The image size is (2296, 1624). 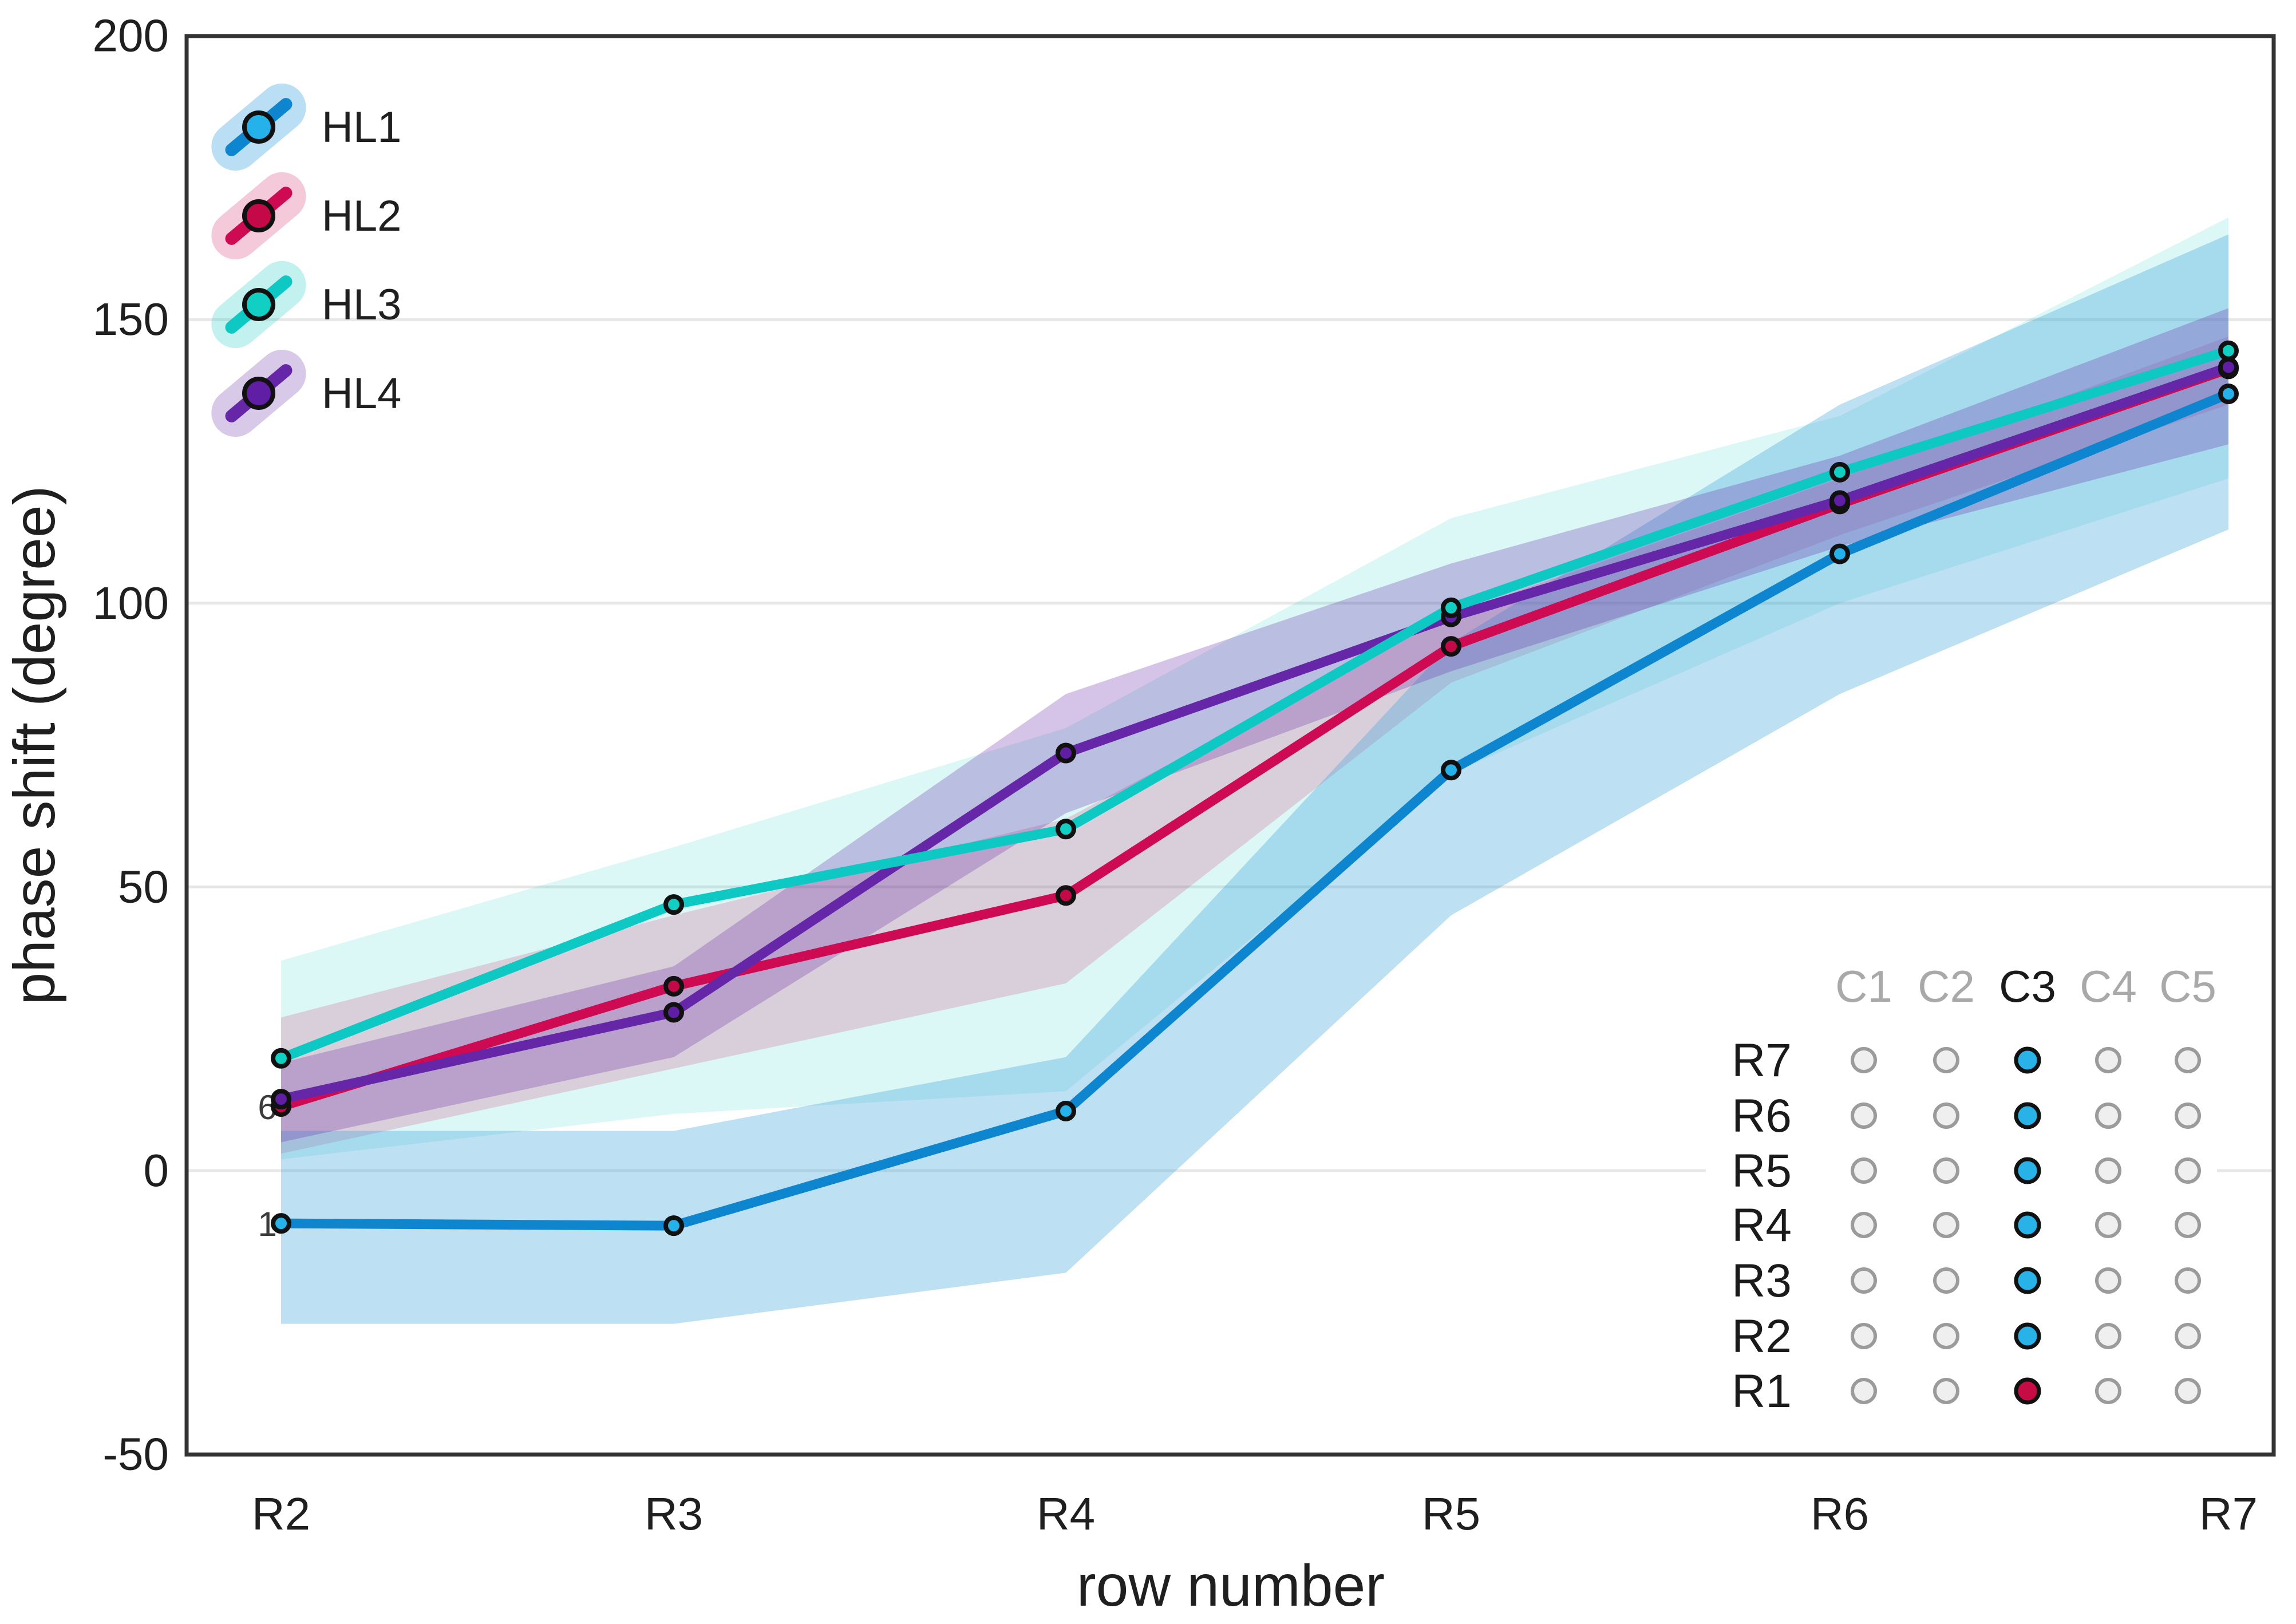 What do you see at coordinates (1762, 1116) in the screenshot?
I see `inset-row-label-R6: R6` at bounding box center [1762, 1116].